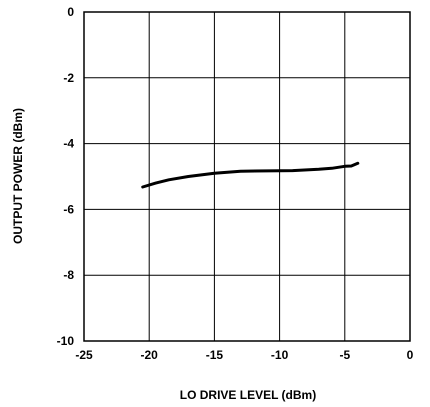 The height and width of the screenshot is (407, 430). What do you see at coordinates (248, 395) in the screenshot?
I see `x-axis-title: LO DRIVE LEVEL (dBm)` at bounding box center [248, 395].